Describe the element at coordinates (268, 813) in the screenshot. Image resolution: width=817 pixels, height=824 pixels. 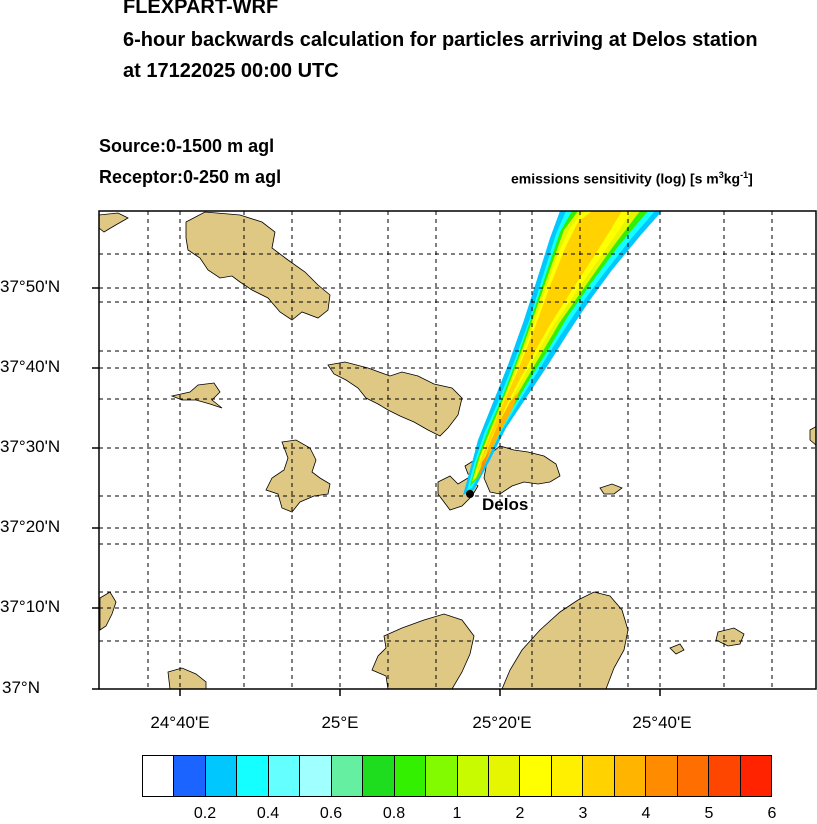
I see `colorbar-label: 0.4` at that location.